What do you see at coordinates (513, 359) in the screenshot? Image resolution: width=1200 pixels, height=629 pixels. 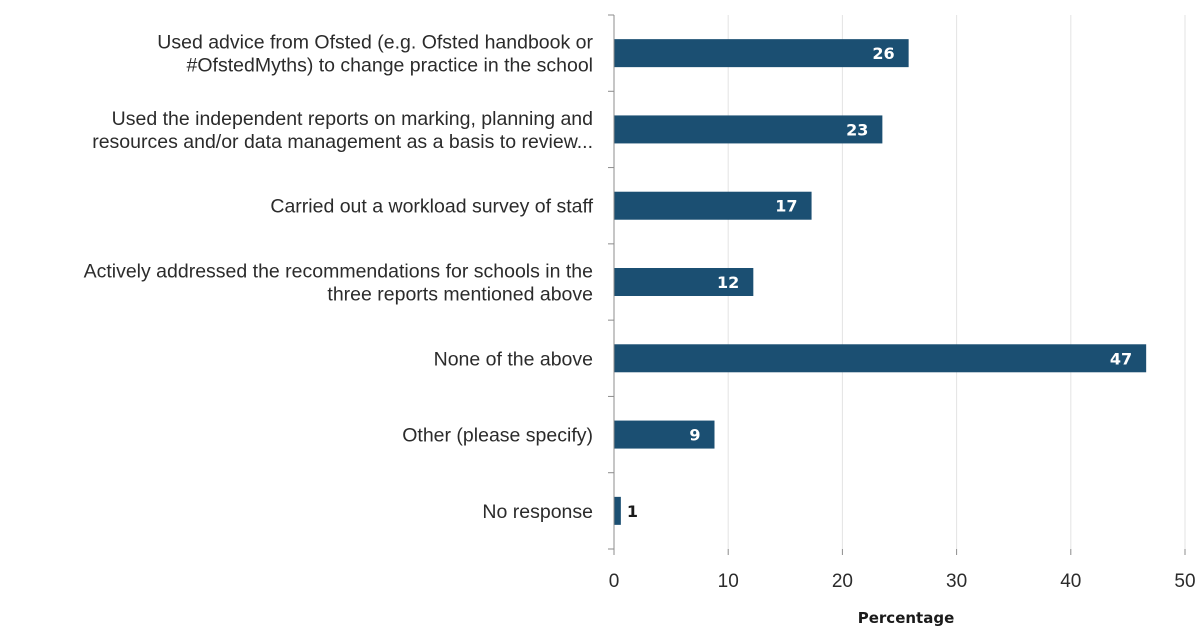 I see `category-label: None of the above` at bounding box center [513, 359].